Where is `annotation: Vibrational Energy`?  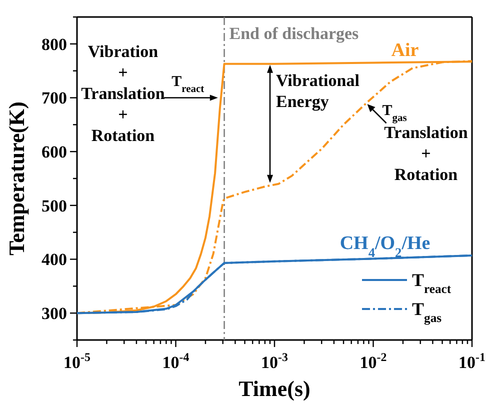
annotation: Vibrational Energy is located at coordinates (318, 91).